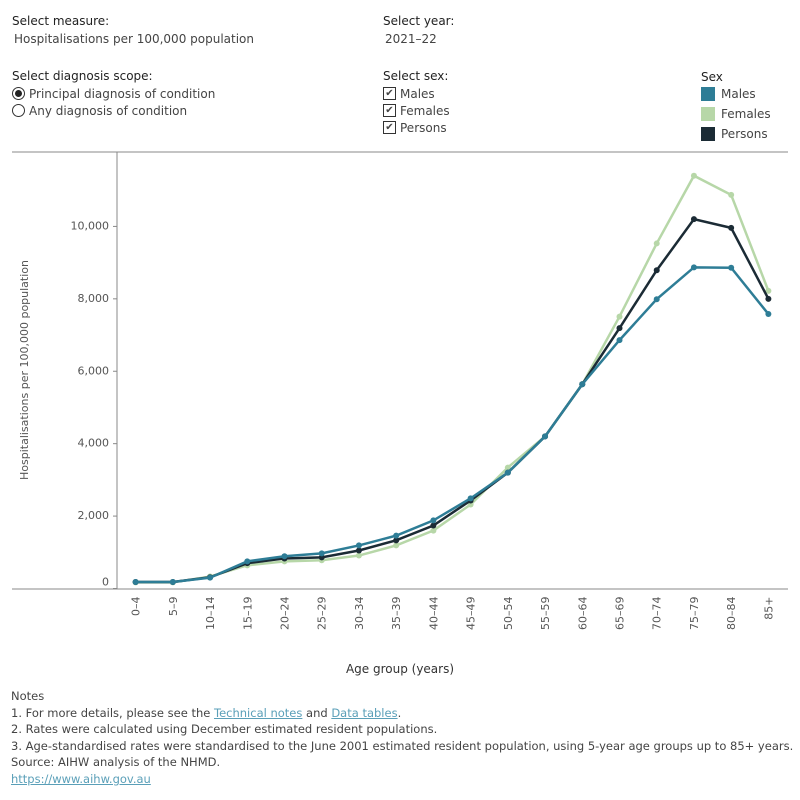  I want to click on x-tick-label: 55–59, so click(545, 614).